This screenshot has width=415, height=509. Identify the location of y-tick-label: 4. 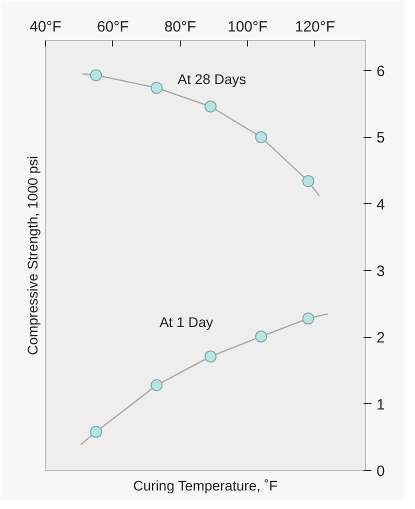
(380, 205).